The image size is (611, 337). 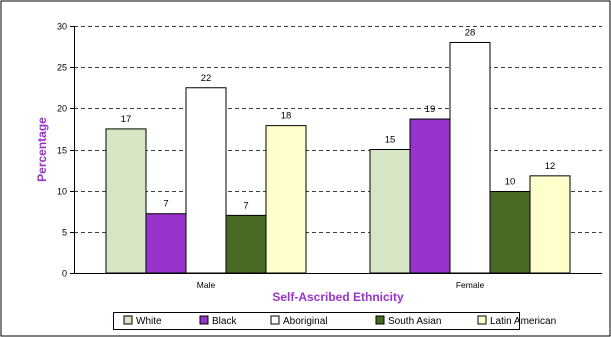 I want to click on data-label: 12, so click(x=550, y=166).